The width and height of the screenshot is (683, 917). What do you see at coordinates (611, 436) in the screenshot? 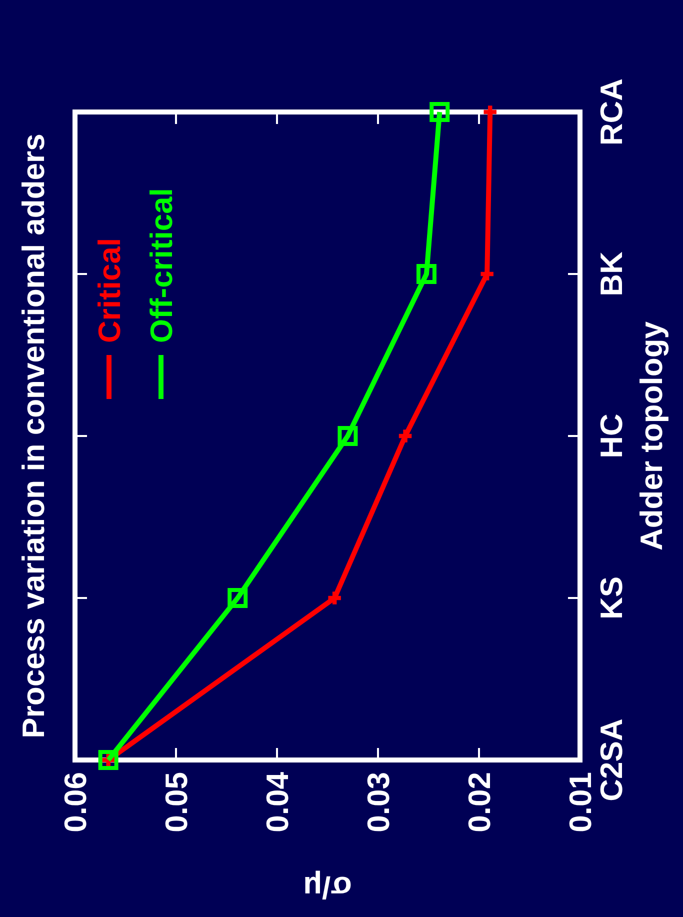
I see `y-tick-label: HC` at bounding box center [611, 436].